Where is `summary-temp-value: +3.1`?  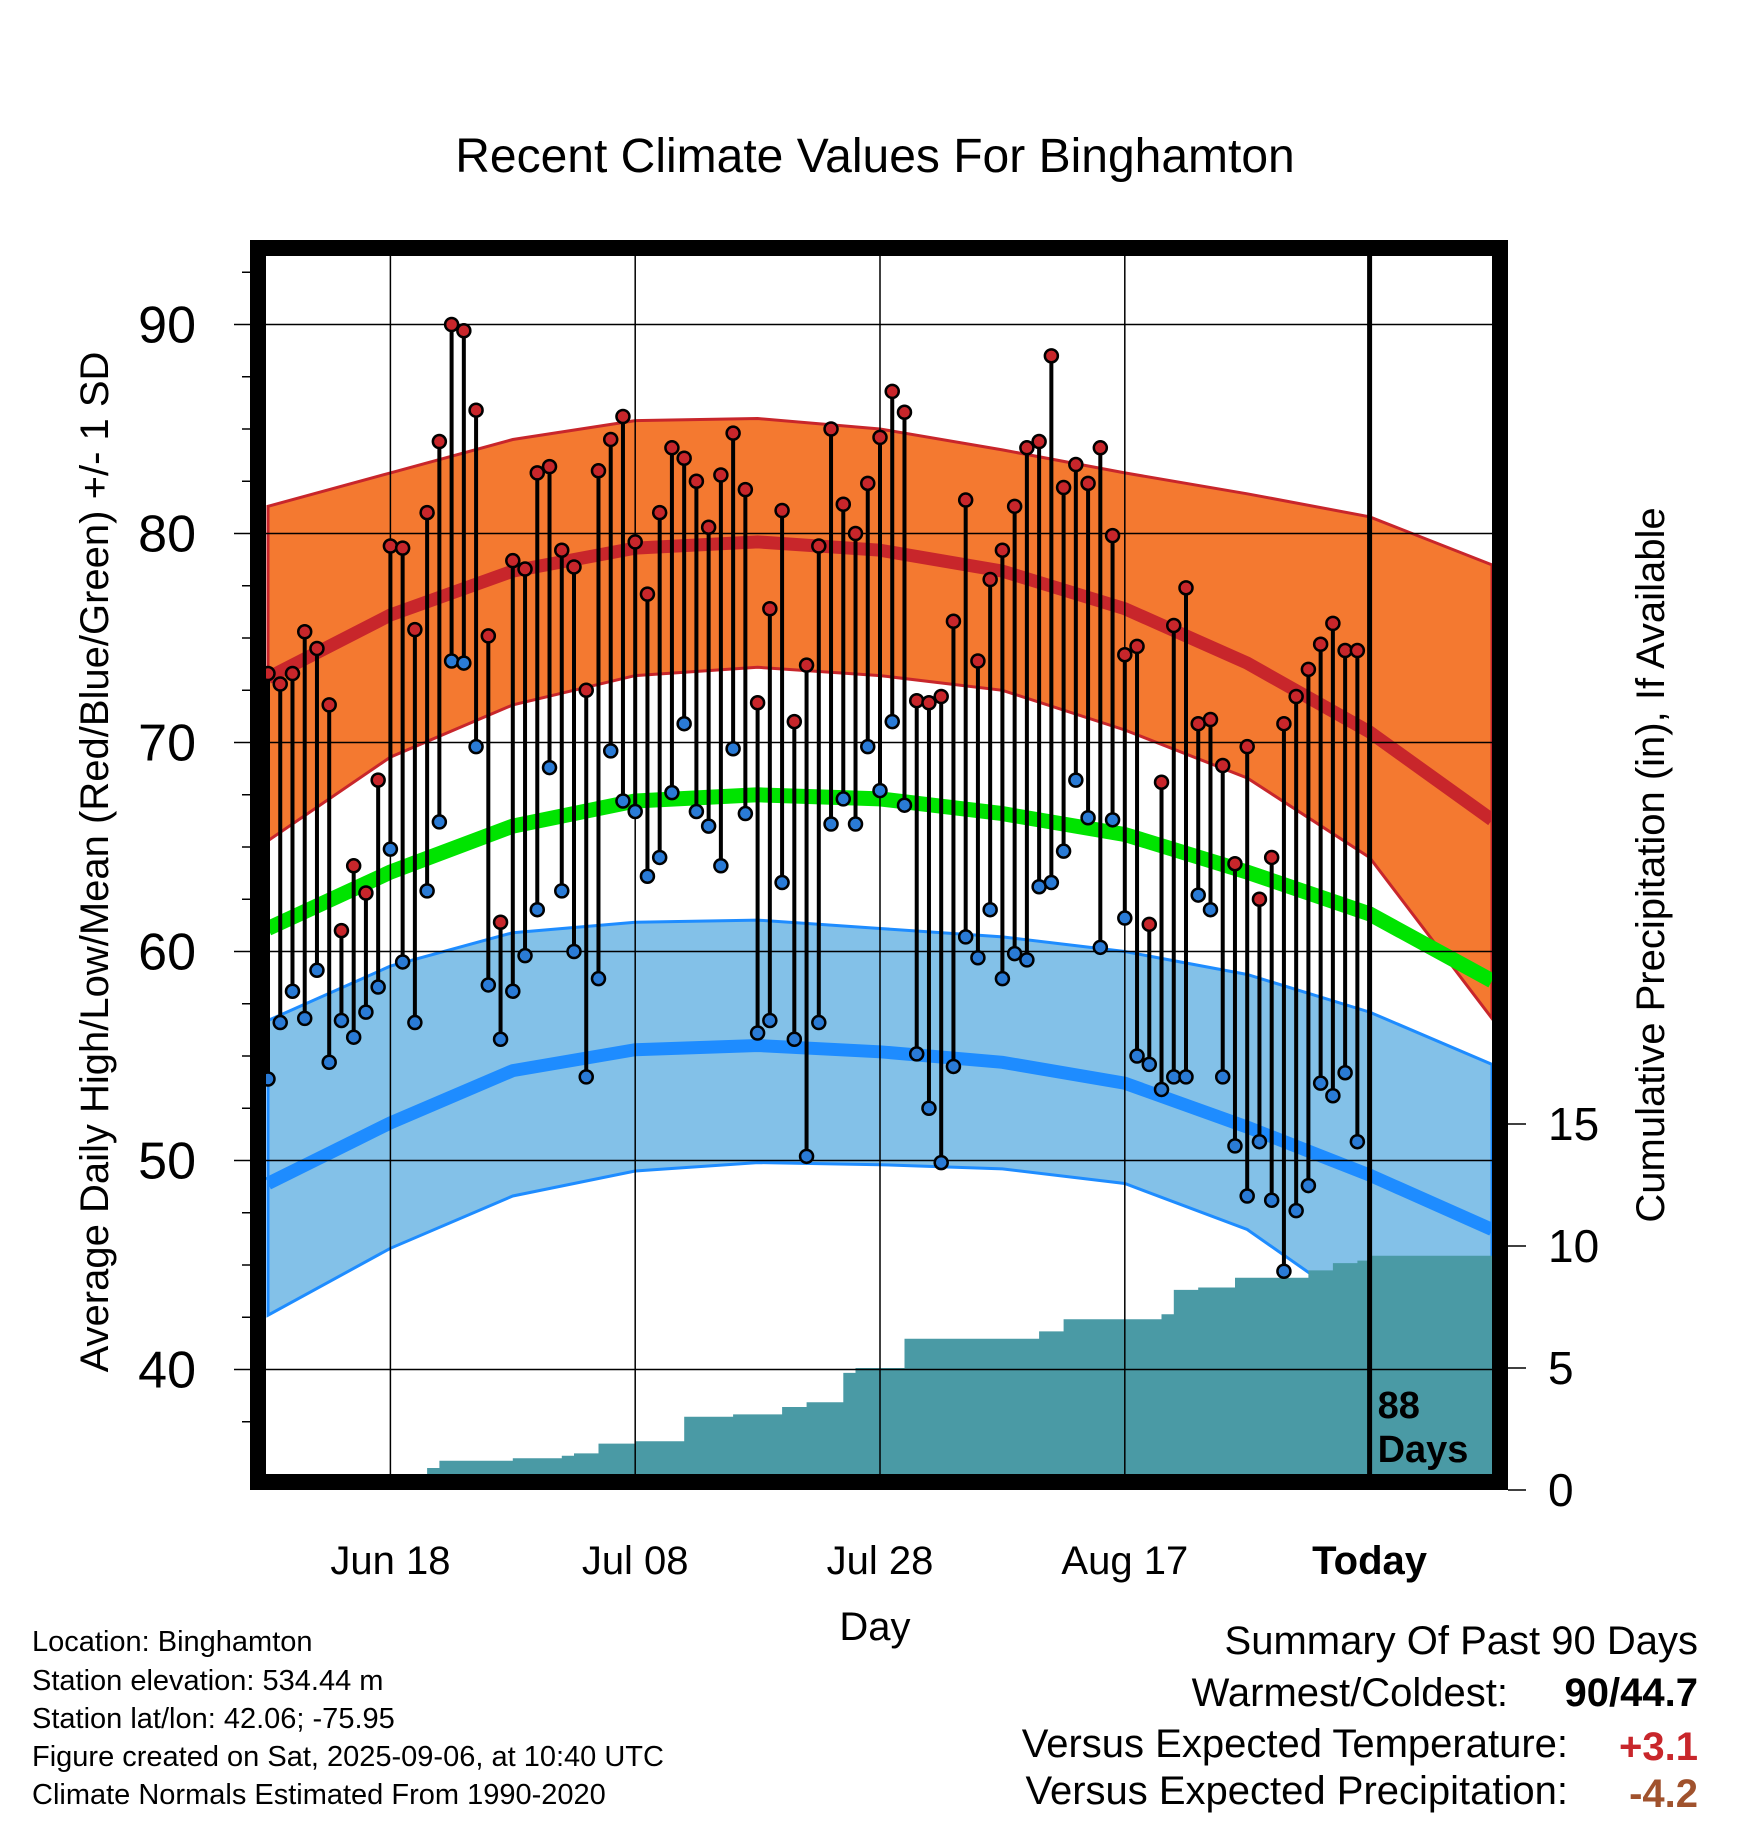 summary-temp-value: +3.1 is located at coordinates (1658, 1747).